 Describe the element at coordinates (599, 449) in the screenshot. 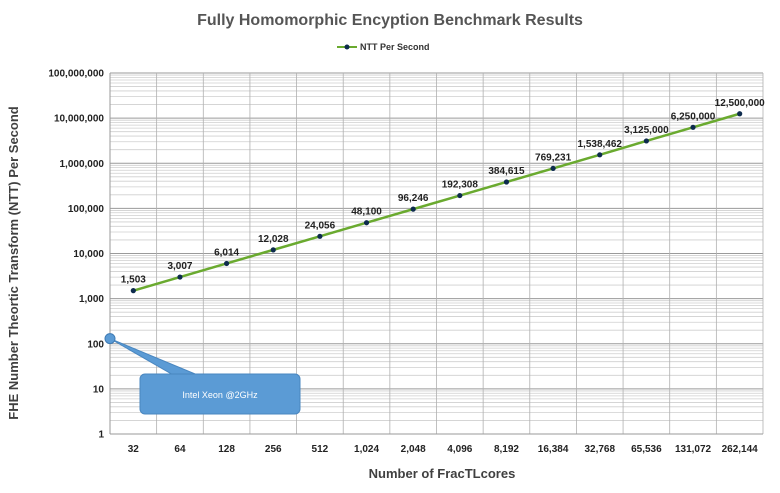

I see `x-tick-label: 32,768` at that location.